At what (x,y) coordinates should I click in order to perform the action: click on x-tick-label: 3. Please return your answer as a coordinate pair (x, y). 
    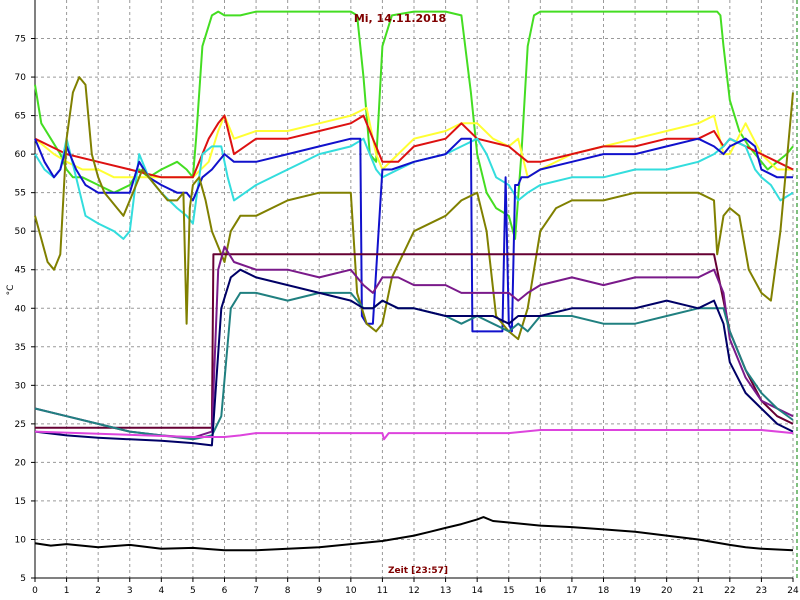
    Looking at the image, I should click on (130, 591).